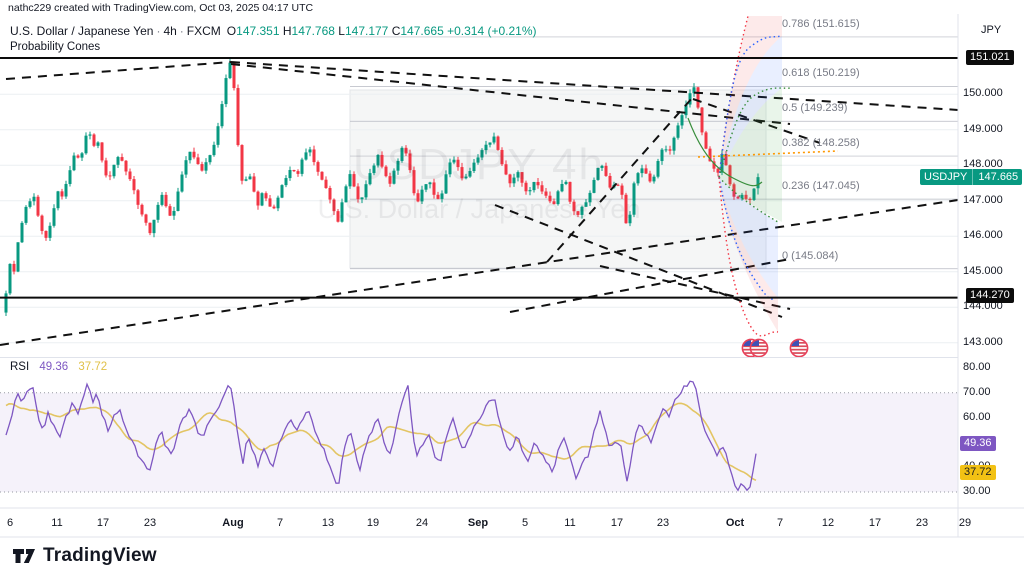 The height and width of the screenshot is (581, 1024). I want to click on time-tick-12: 12, so click(828, 523).